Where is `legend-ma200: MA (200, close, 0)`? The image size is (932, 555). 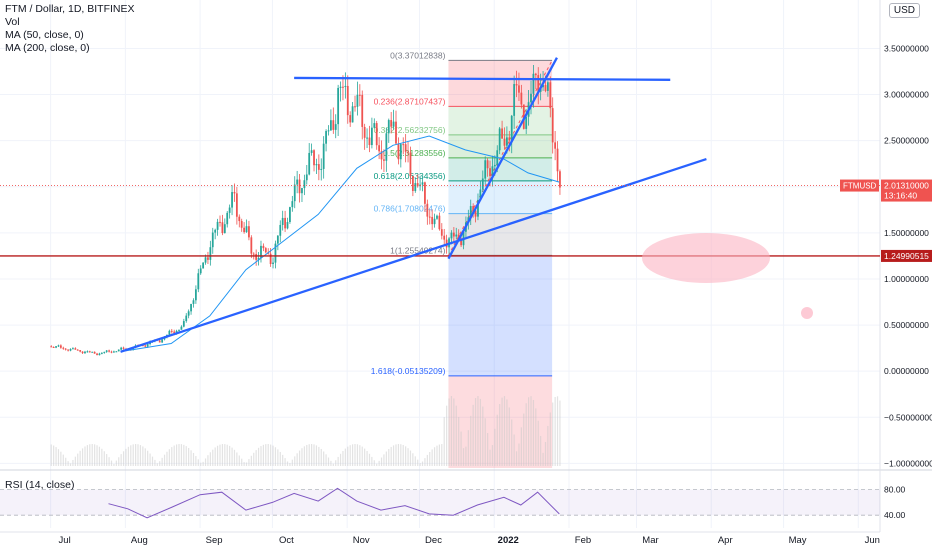
legend-ma200: MA (200, close, 0) is located at coordinates (47, 48).